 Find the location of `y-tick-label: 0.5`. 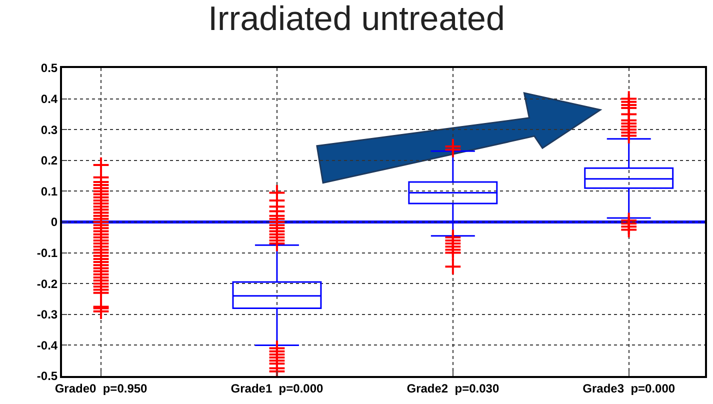

y-tick-label: 0.5 is located at coordinates (49, 68).